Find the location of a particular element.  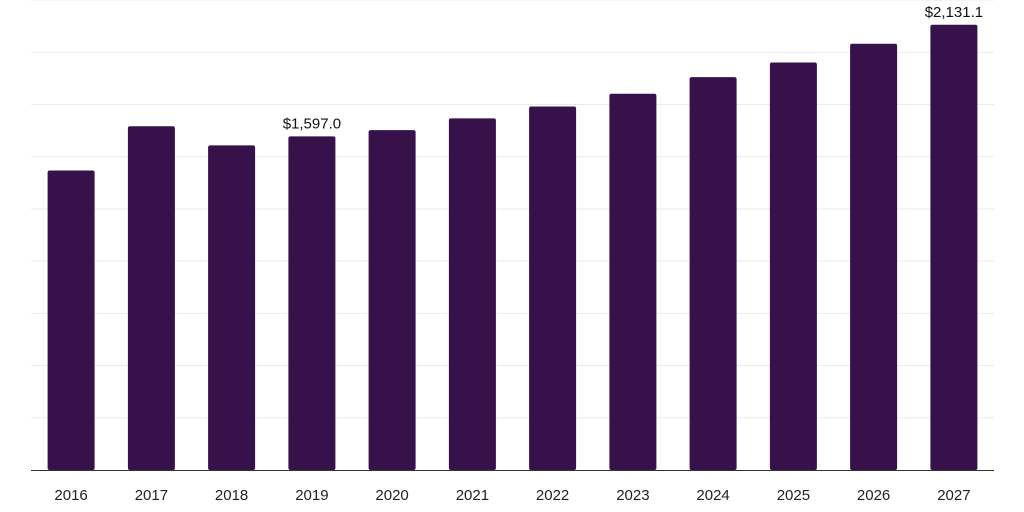

bar-2022 is located at coordinates (553, 288).